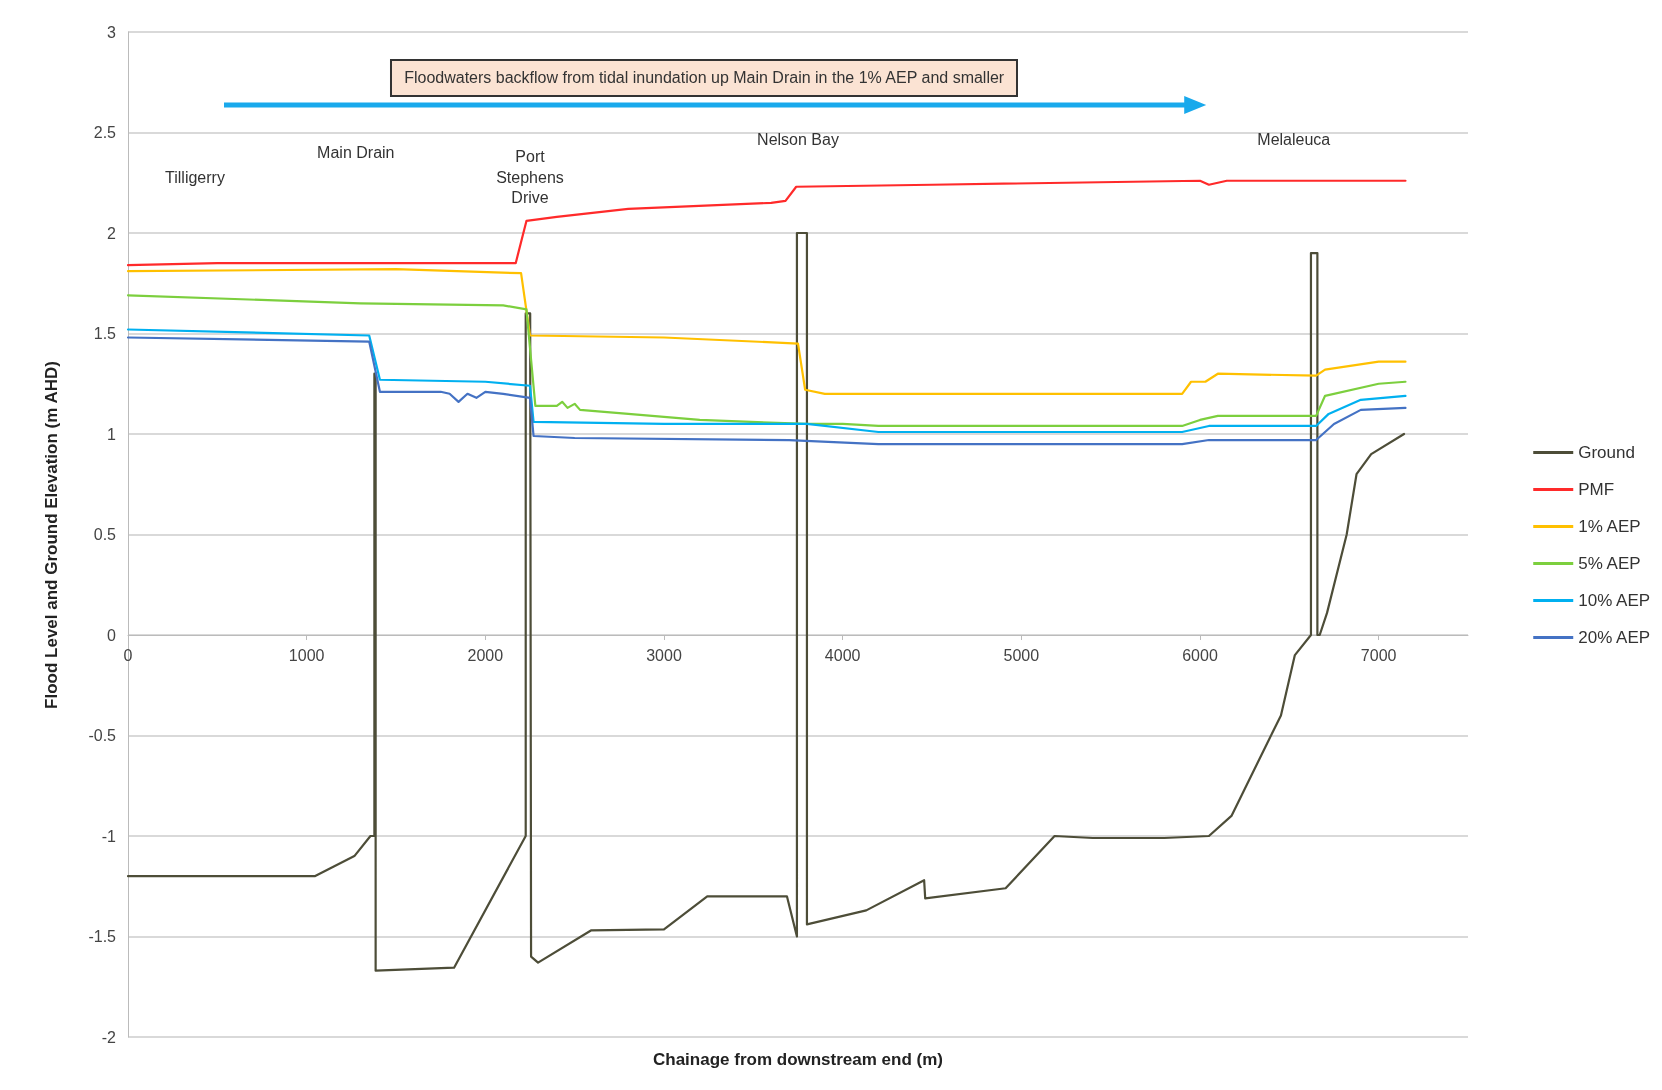  What do you see at coordinates (1378, 655) in the screenshot?
I see `x-tick-label: 7000` at bounding box center [1378, 655].